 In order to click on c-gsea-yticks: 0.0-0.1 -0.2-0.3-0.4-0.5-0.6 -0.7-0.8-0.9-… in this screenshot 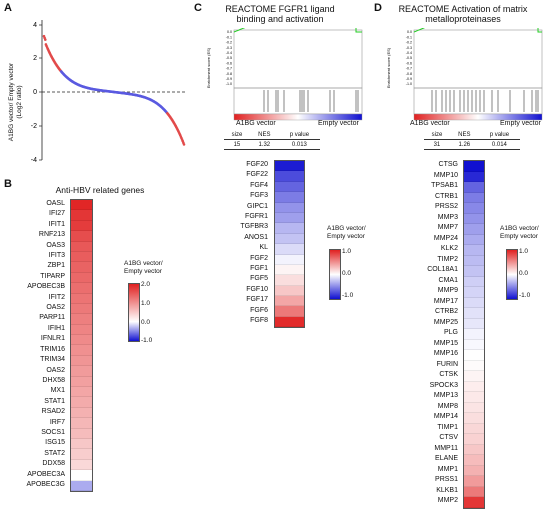, I will do `click(229, 58)`.